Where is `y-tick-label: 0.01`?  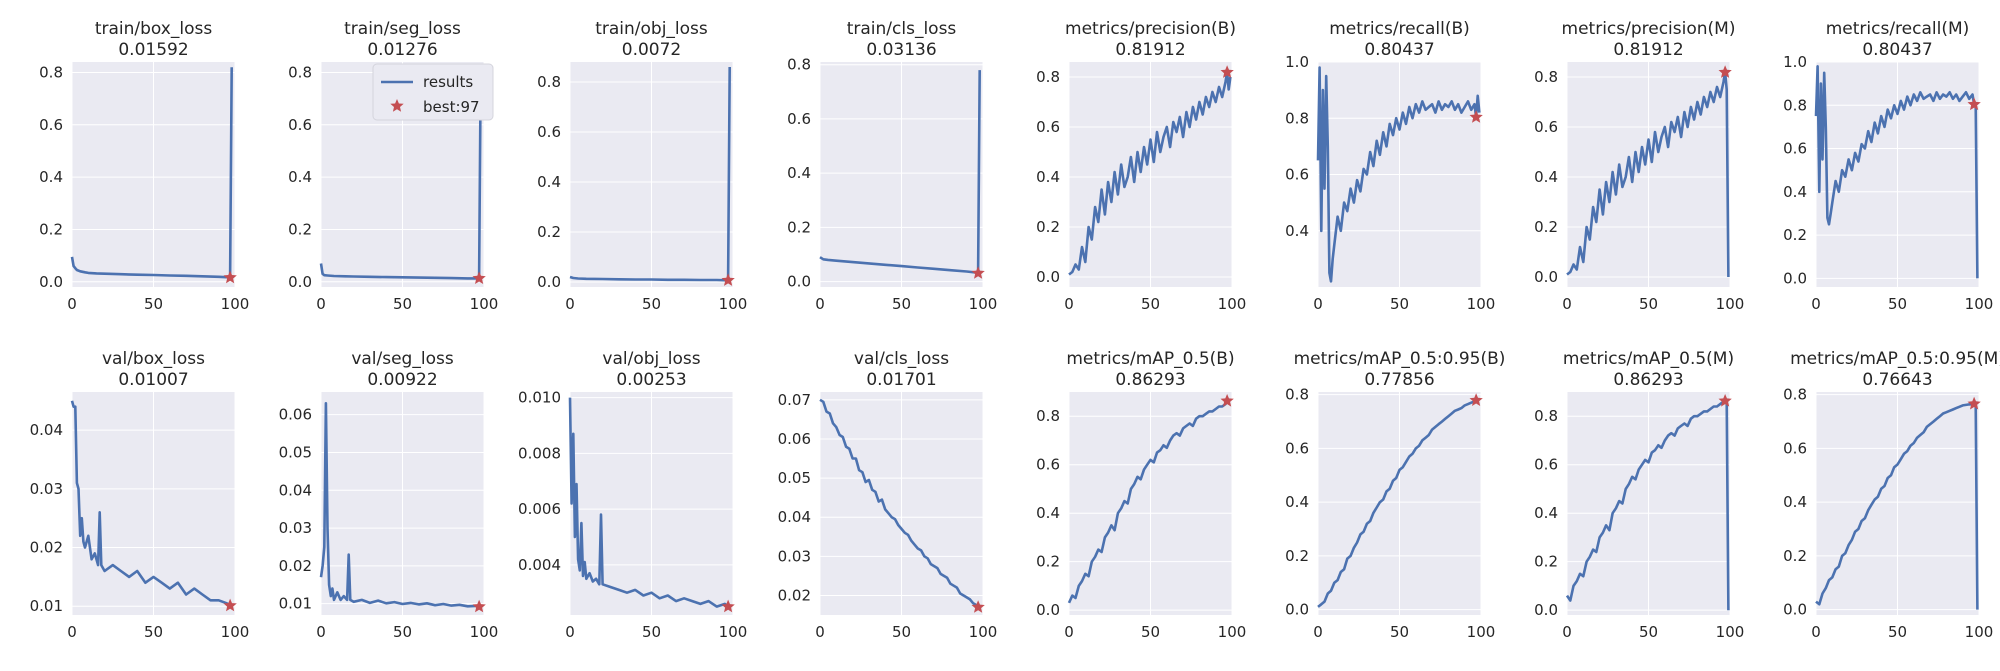 y-tick-label: 0.01 is located at coordinates (46, 606).